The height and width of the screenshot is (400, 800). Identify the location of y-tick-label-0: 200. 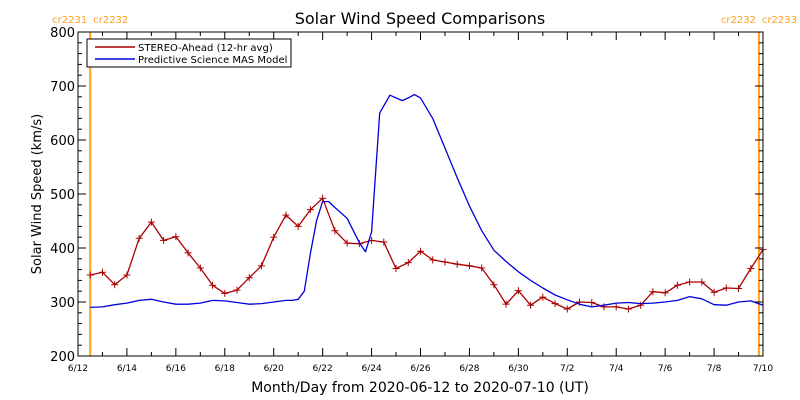
(62, 357).